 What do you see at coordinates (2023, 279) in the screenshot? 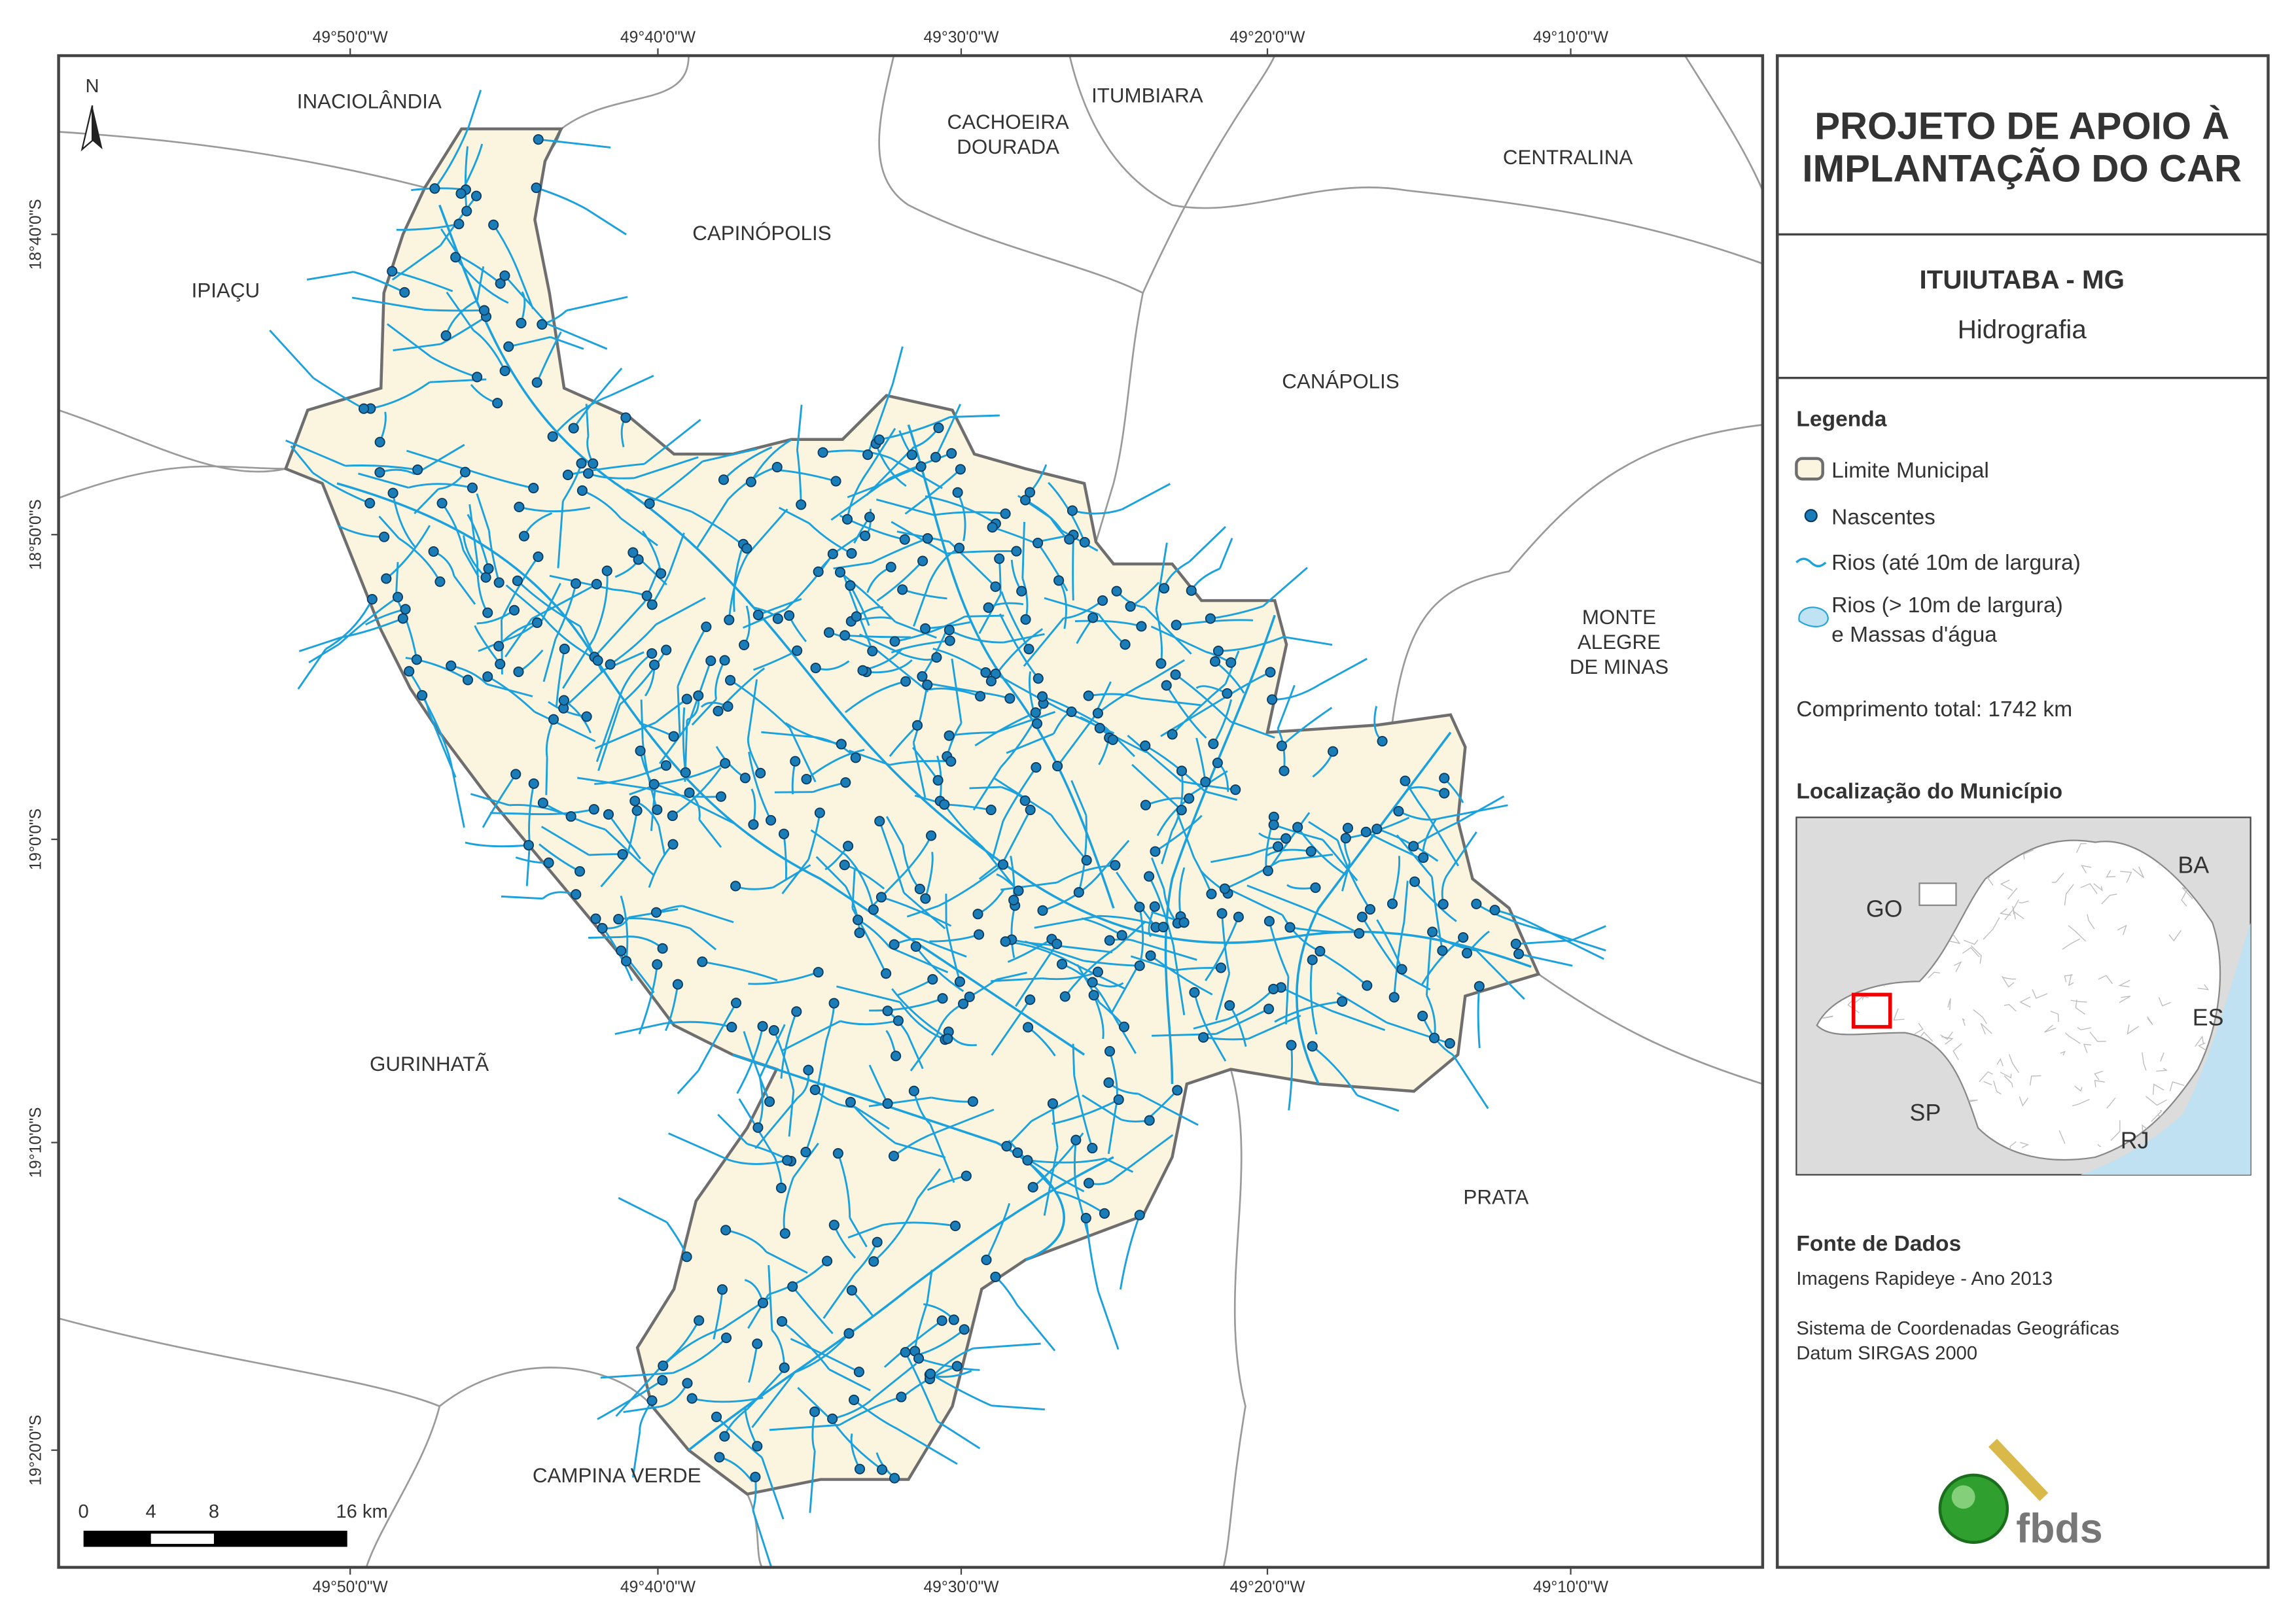
I see `municipality: ITUIUTABA - MG` at bounding box center [2023, 279].